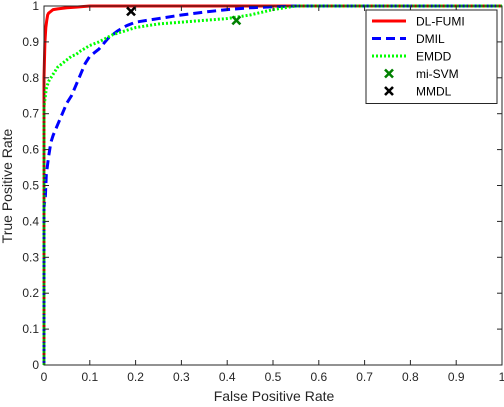 The image size is (504, 407). I want to click on y-tick-label: 0, so click(35, 365).